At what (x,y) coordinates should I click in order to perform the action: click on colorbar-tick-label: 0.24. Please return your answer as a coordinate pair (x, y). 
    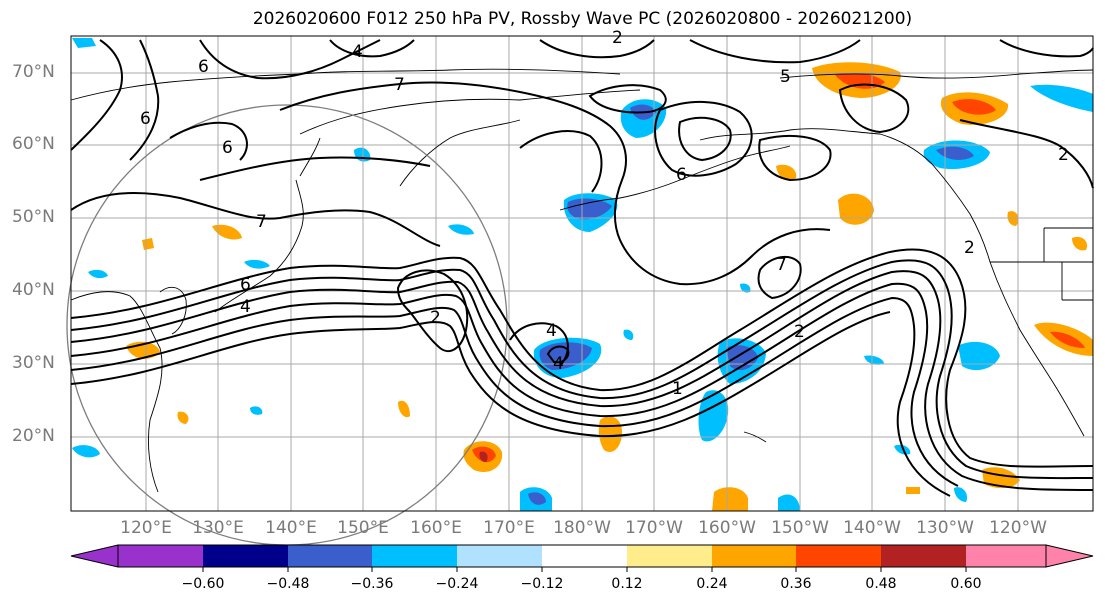
    Looking at the image, I should click on (712, 584).